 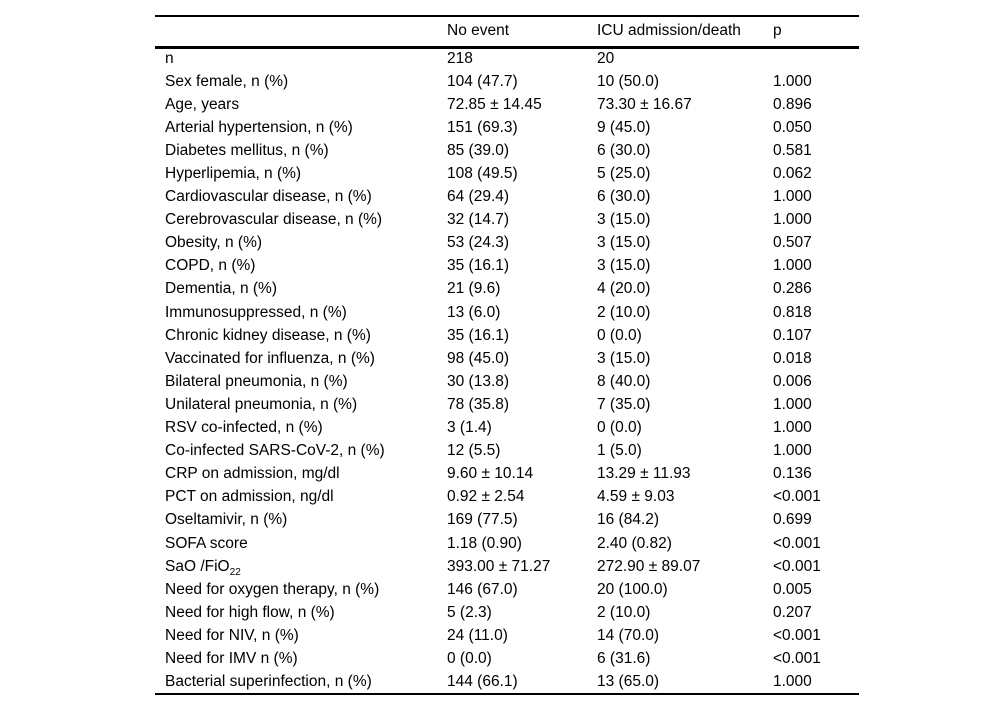 I want to click on row-label: Bacterial superinfection, n (%), so click(x=301, y=682).